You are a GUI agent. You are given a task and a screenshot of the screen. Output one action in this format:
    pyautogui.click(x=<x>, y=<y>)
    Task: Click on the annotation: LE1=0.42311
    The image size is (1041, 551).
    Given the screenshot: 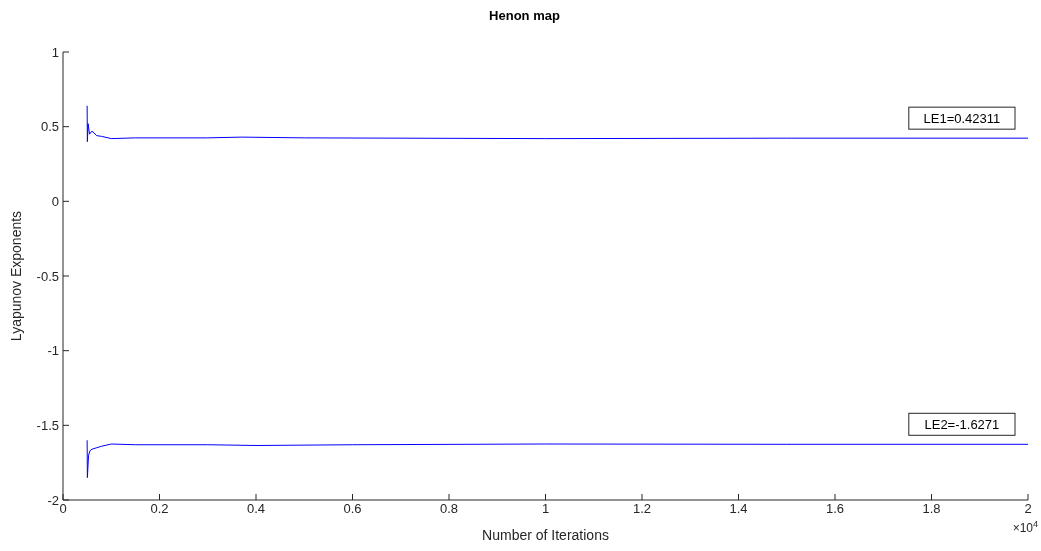 What is the action you would take?
    pyautogui.click(x=962, y=119)
    